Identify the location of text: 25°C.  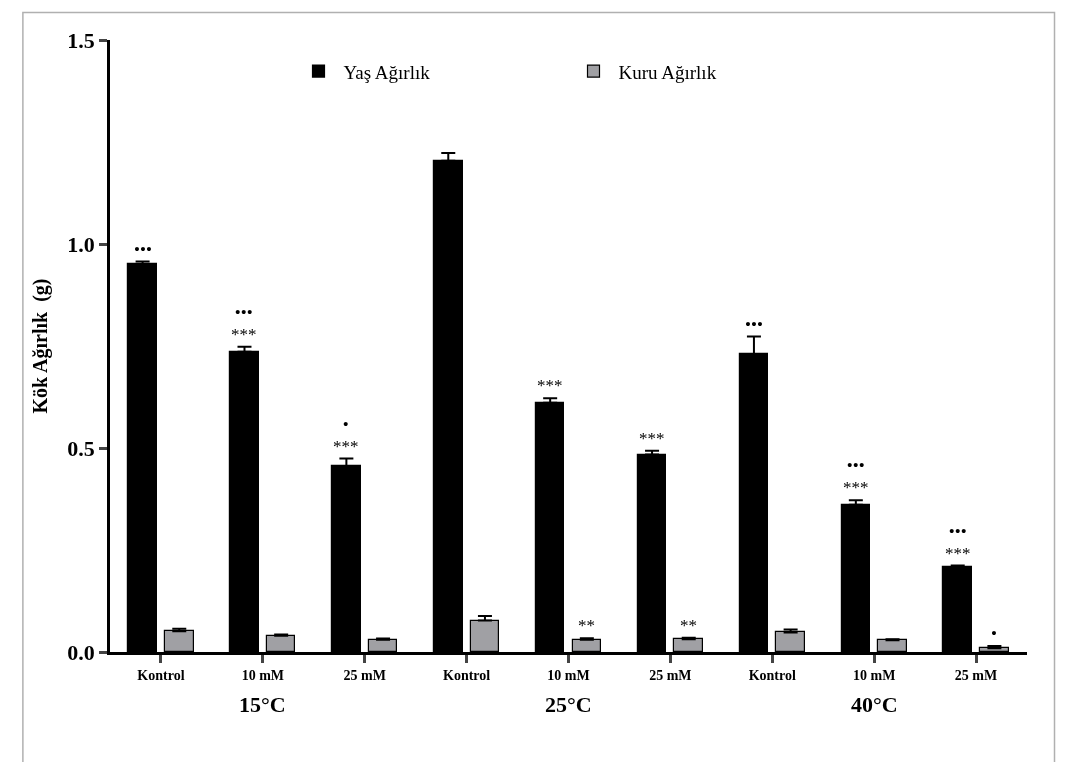
(568, 704).